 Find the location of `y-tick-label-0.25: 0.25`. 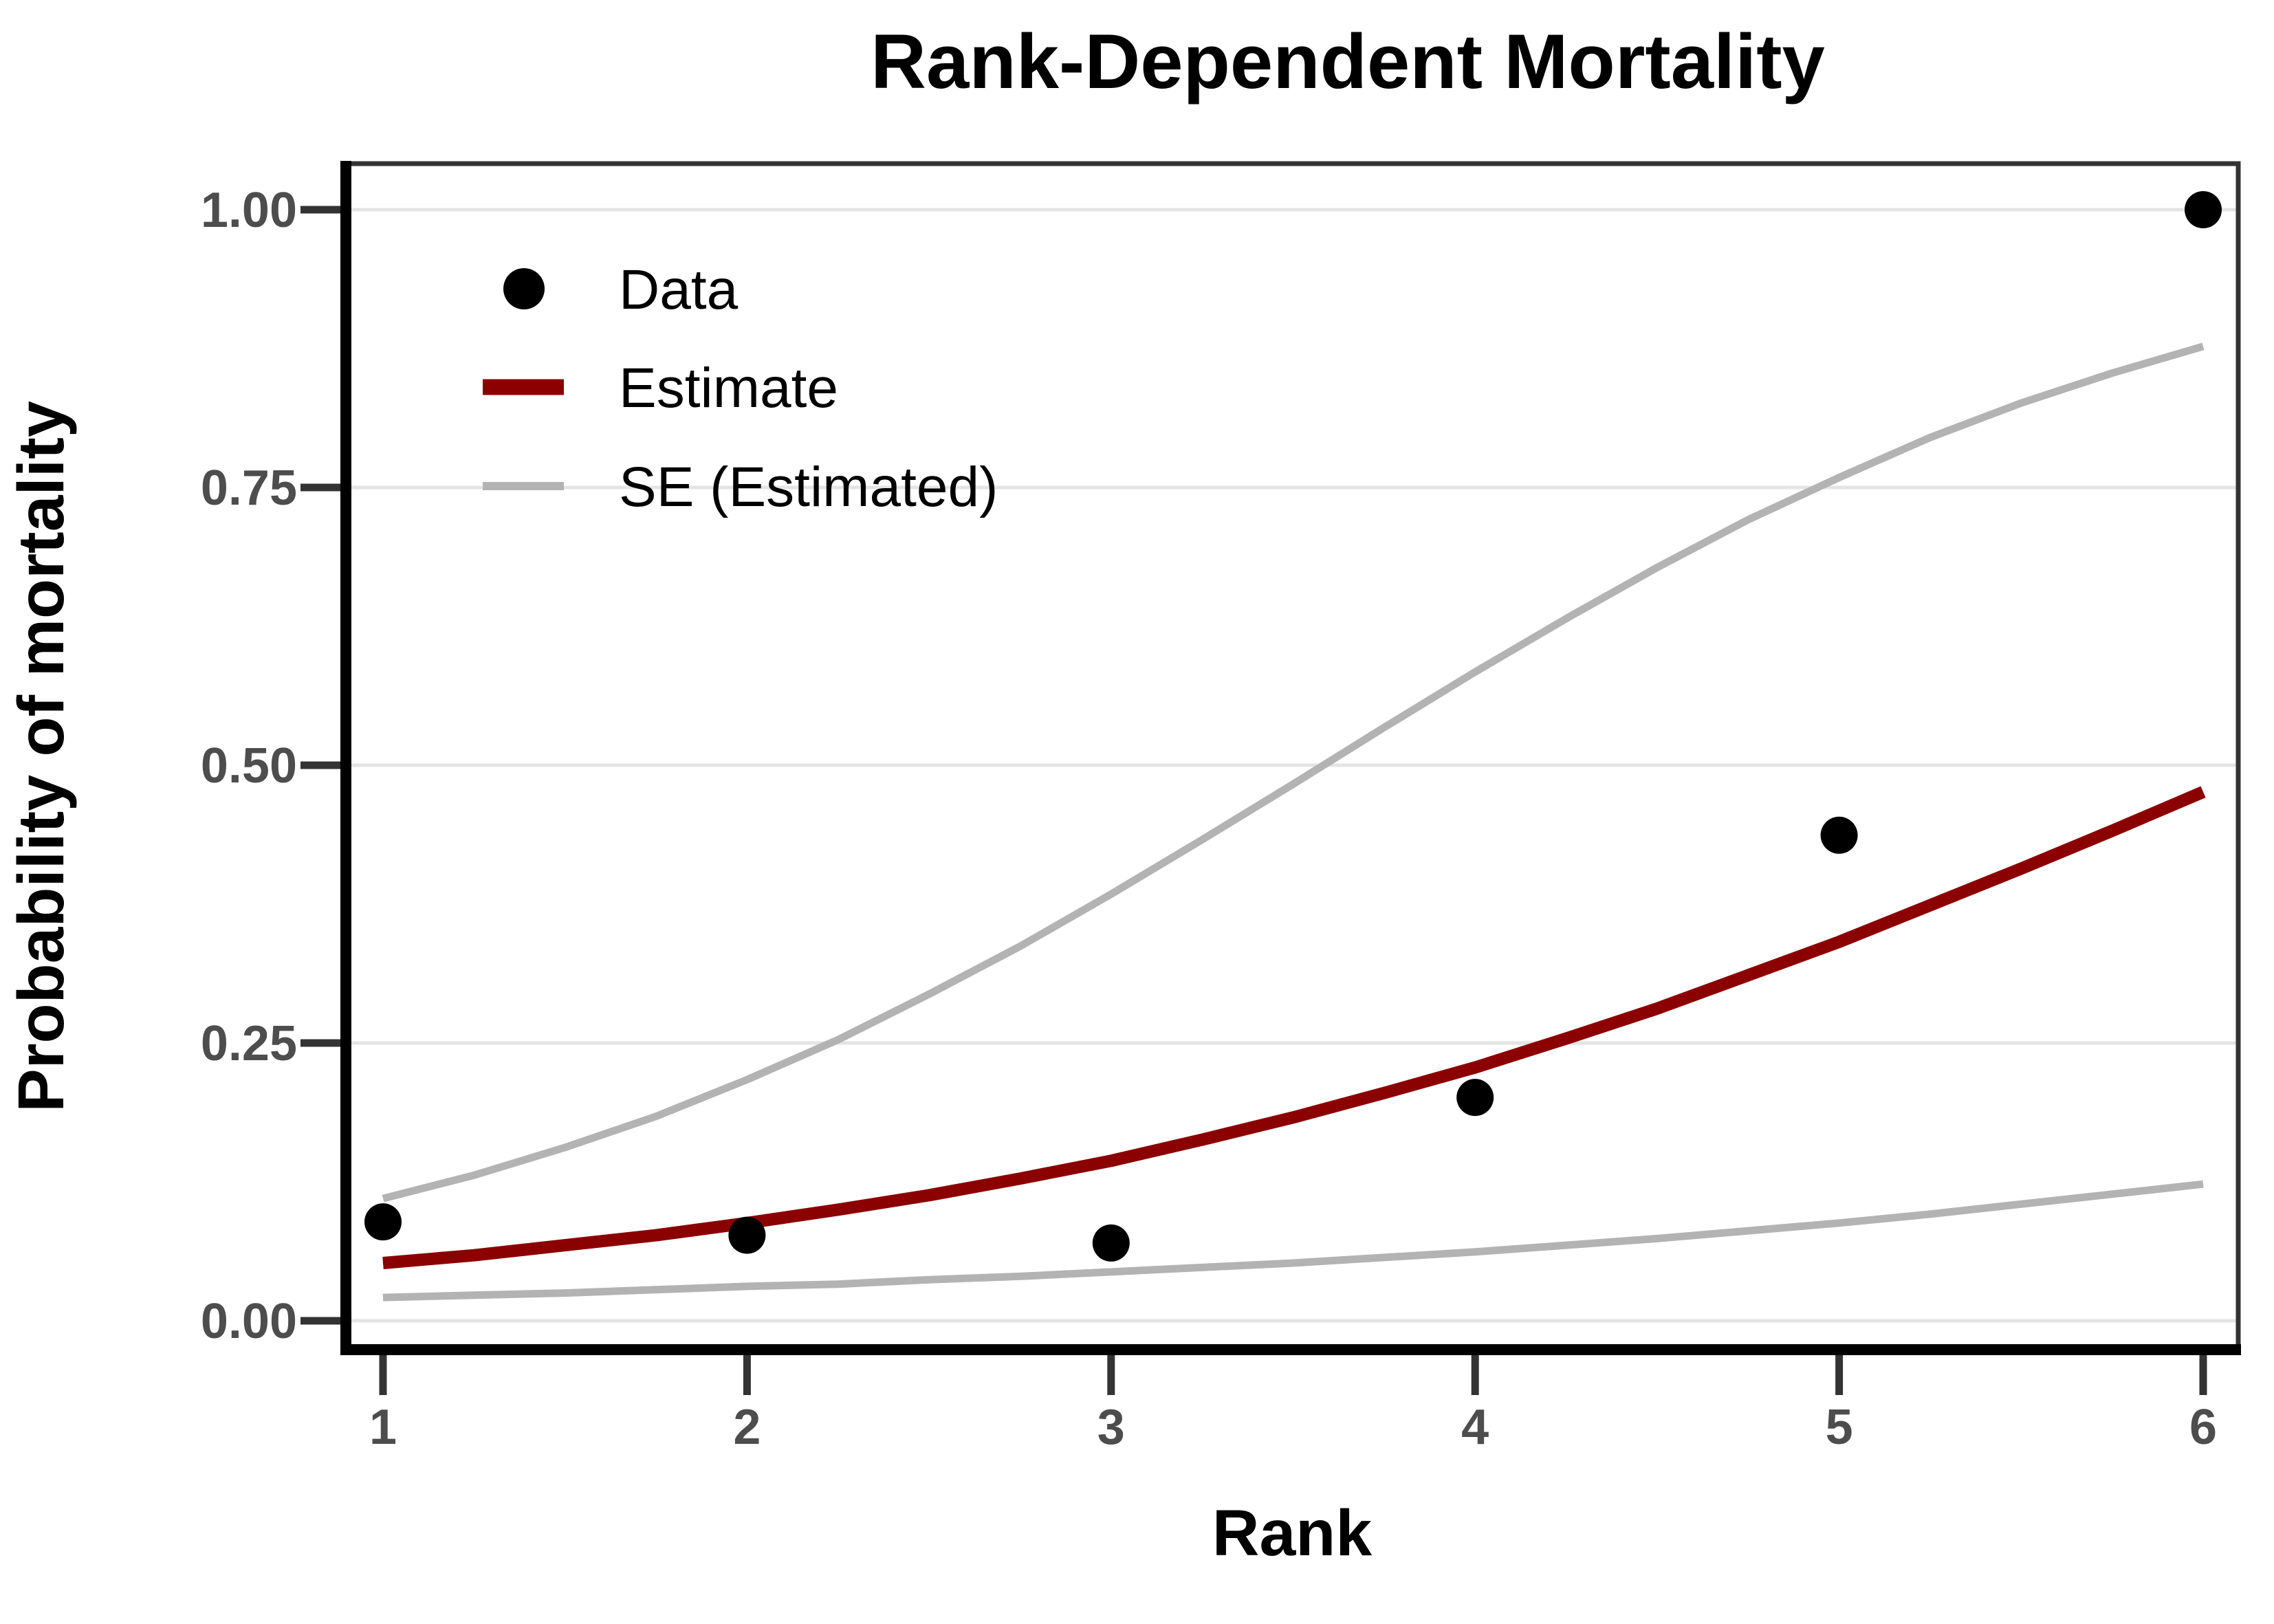

y-tick-label-0.25: 0.25 is located at coordinates (249, 1043).